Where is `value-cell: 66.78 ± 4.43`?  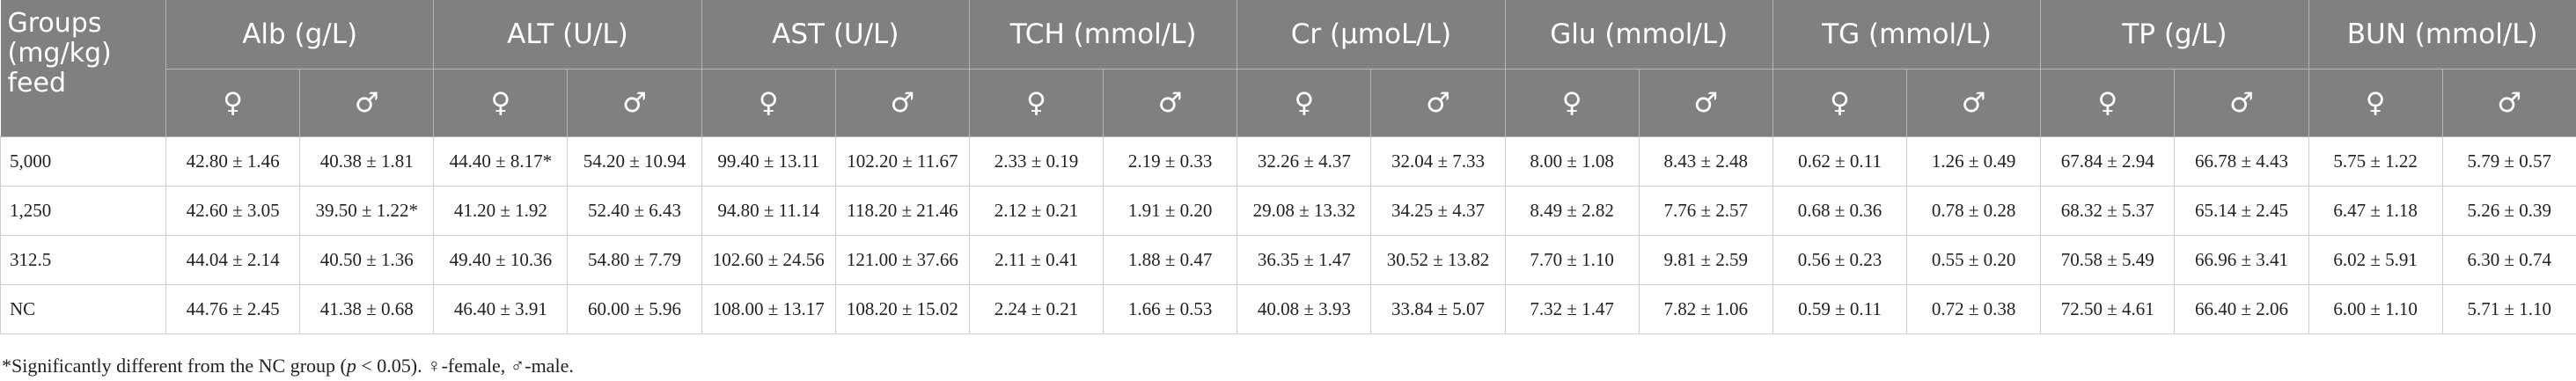
value-cell: 66.78 ± 4.43 is located at coordinates (2241, 162).